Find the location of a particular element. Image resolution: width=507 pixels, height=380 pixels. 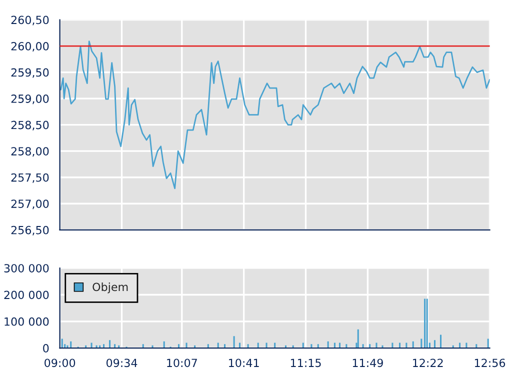

y-tick-label: 0 is located at coordinates (46, 348).